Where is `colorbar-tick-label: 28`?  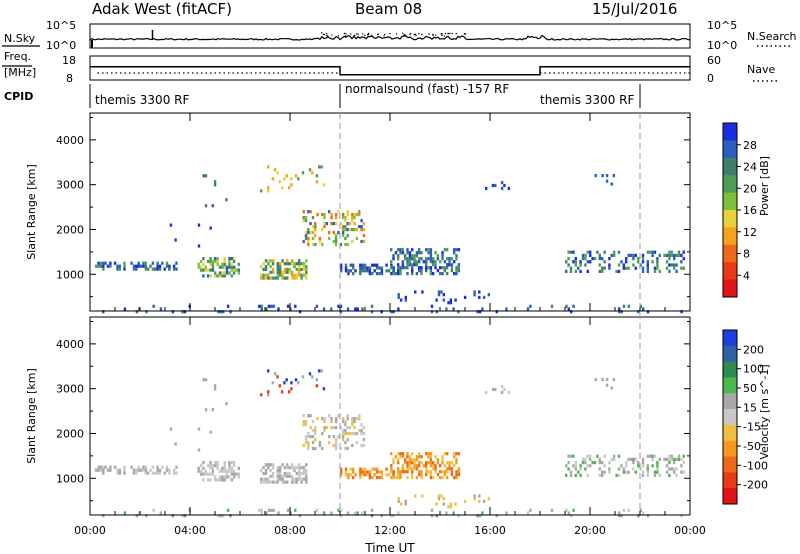 colorbar-tick-label: 28 is located at coordinates (750, 145).